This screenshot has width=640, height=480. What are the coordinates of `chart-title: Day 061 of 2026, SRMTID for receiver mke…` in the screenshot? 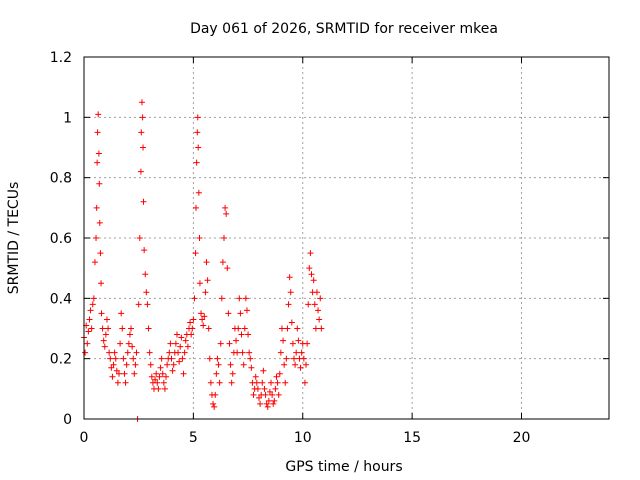 It's located at (344, 29).